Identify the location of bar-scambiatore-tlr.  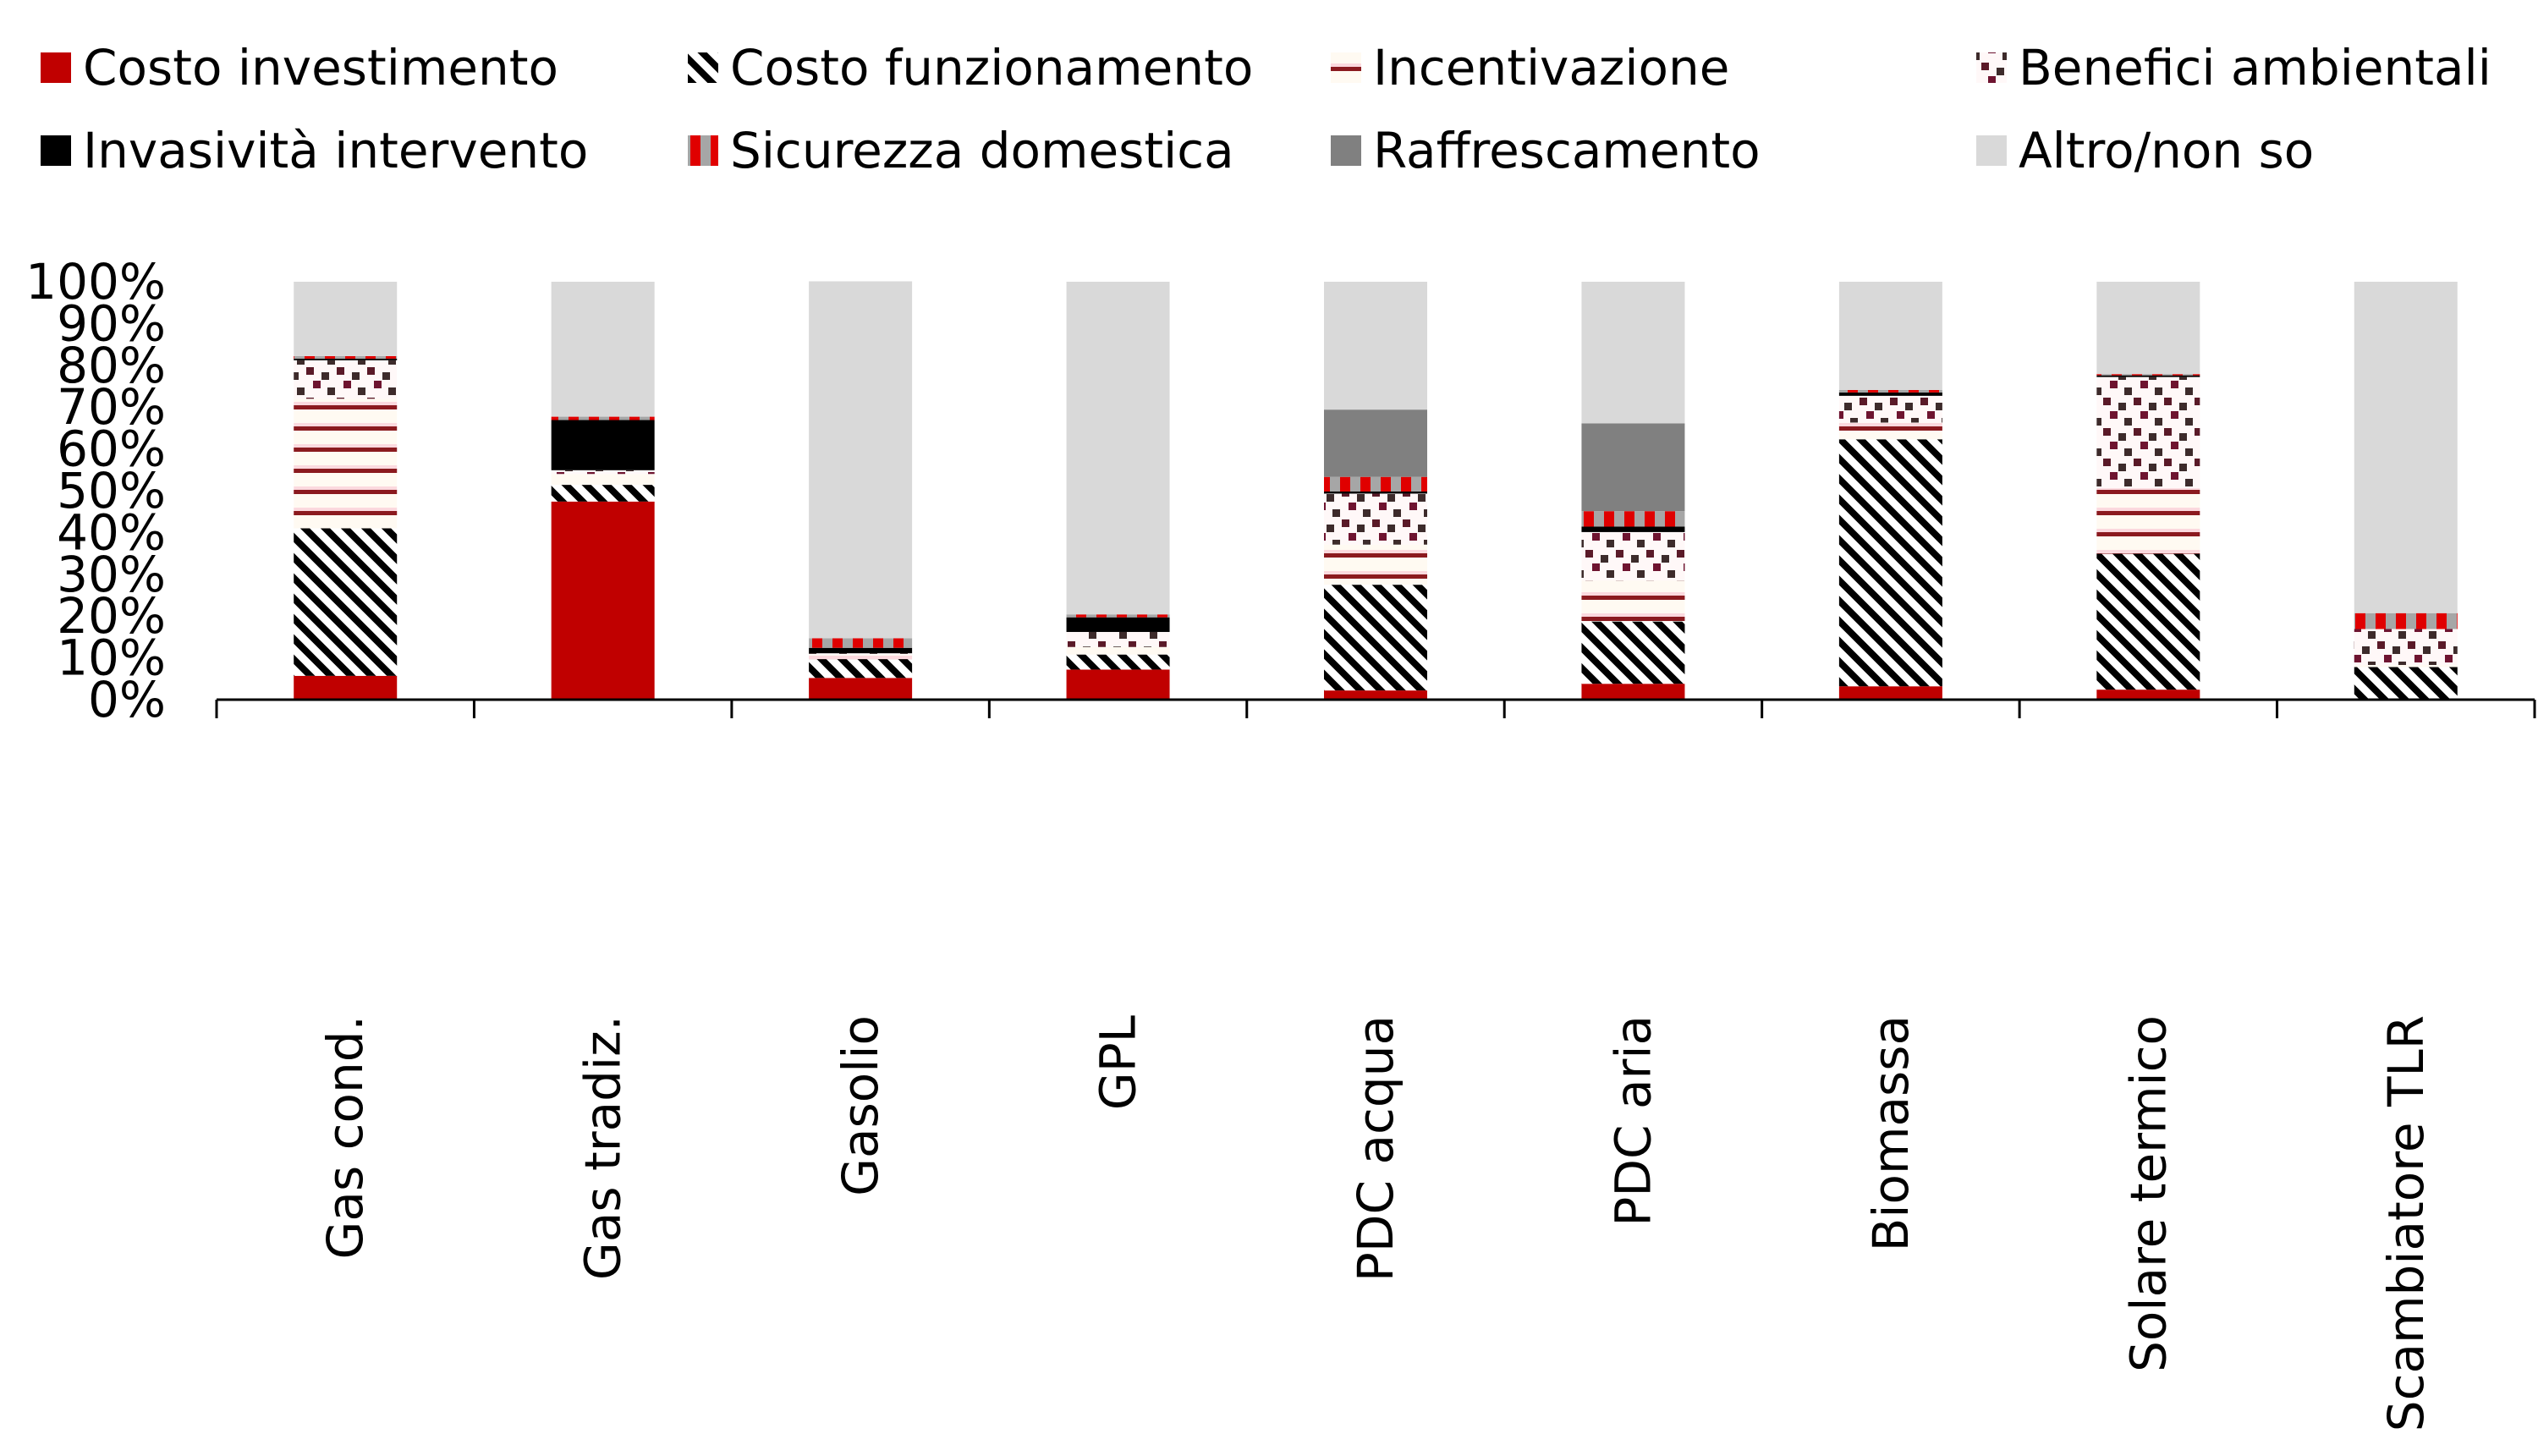
(2406, 491).